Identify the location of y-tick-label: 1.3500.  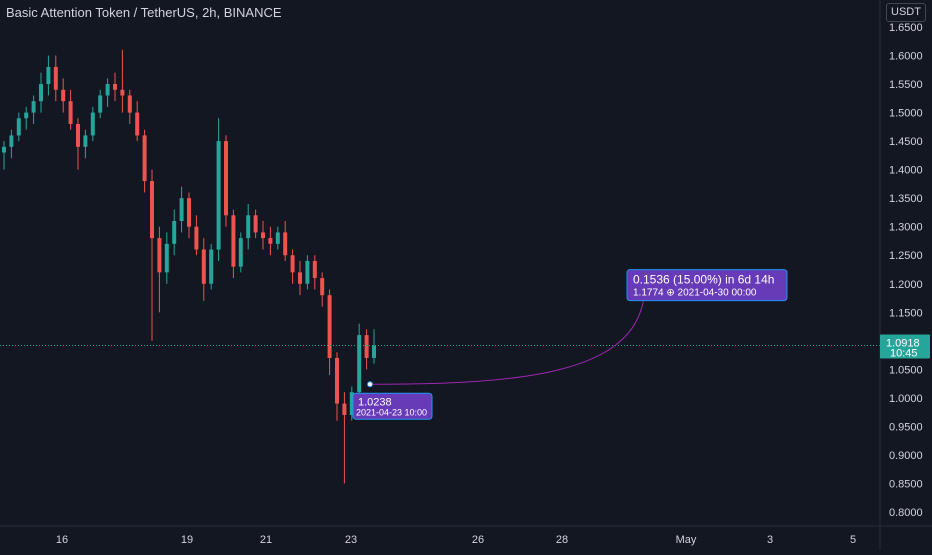
(906, 199).